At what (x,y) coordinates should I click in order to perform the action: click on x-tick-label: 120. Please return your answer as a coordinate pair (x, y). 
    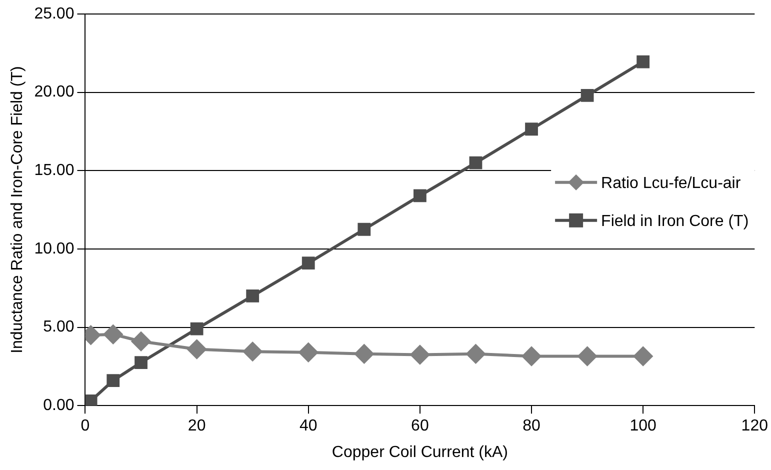
    Looking at the image, I should click on (754, 426).